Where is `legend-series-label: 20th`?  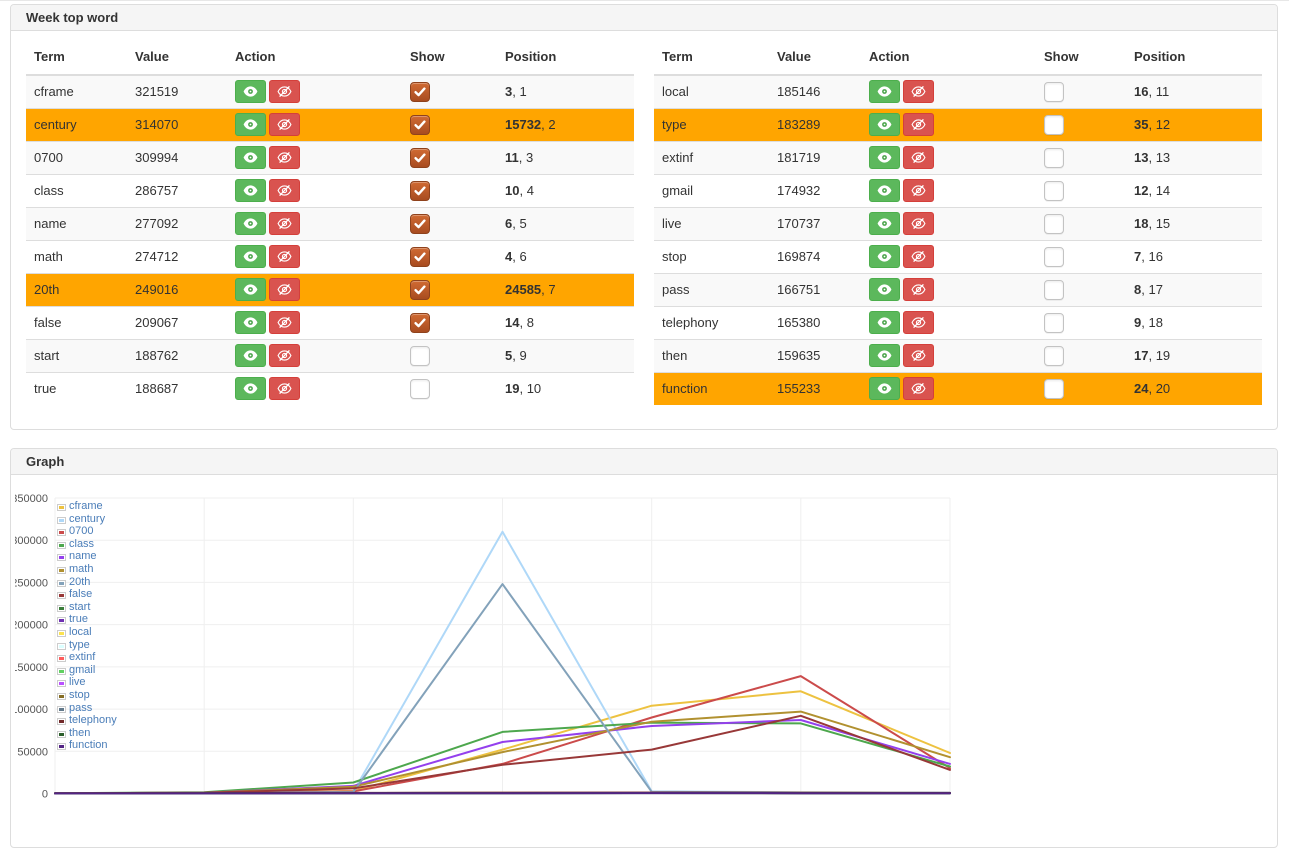 legend-series-label: 20th is located at coordinates (79, 582).